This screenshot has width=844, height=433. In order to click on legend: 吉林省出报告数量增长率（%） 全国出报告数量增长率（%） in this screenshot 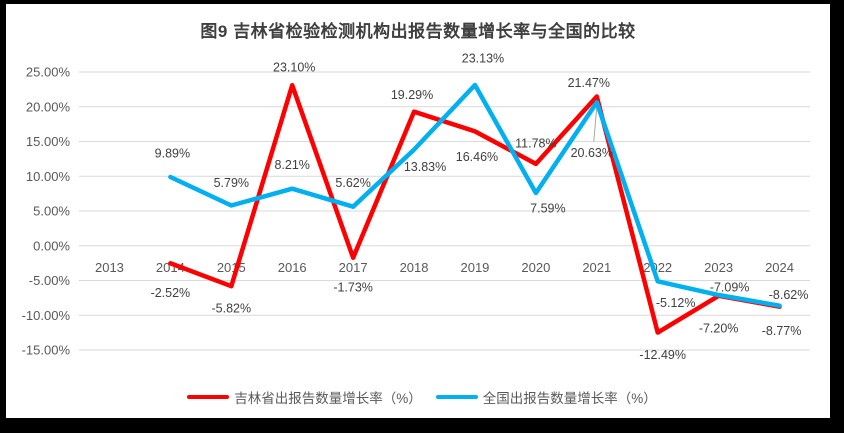, I will do `click(422, 397)`.